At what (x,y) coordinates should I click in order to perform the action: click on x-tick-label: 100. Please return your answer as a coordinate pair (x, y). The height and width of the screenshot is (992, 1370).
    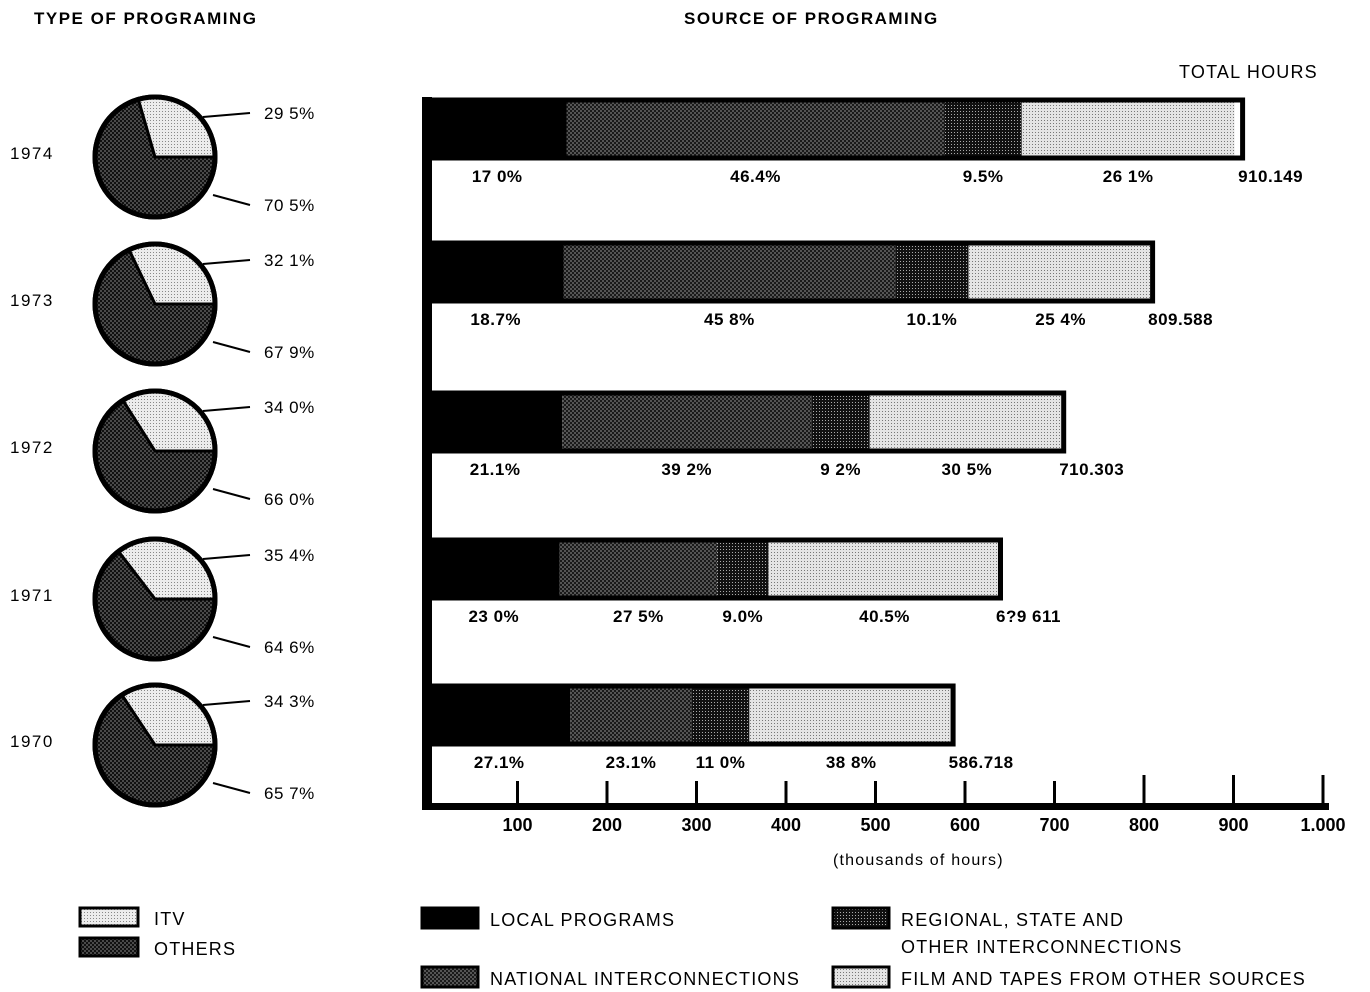
    Looking at the image, I should click on (517, 825).